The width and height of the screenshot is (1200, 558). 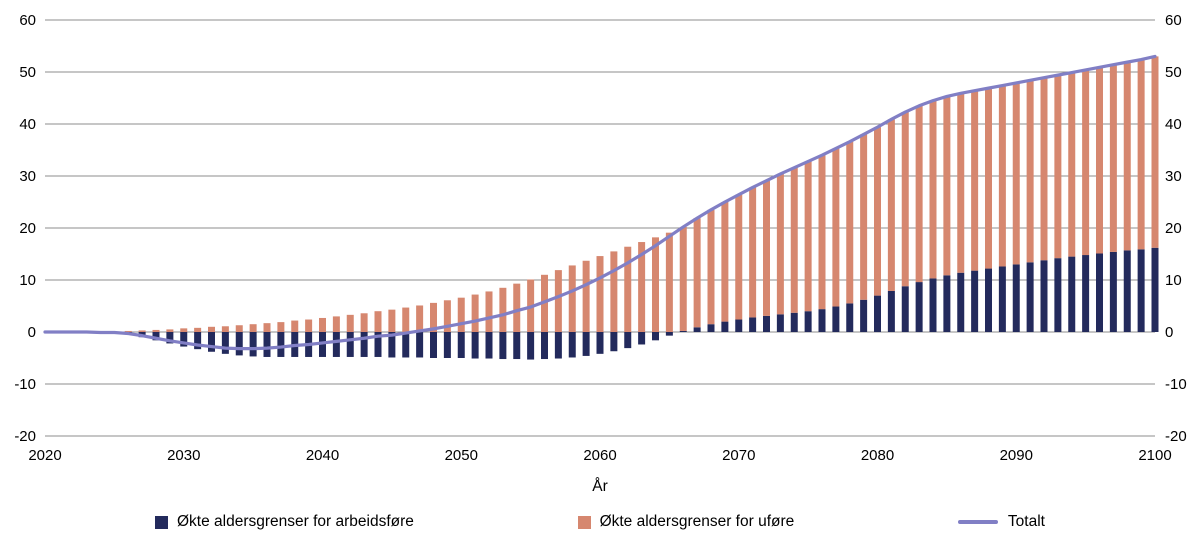 What do you see at coordinates (584, 522) in the screenshot?
I see `legend-swatch-ufore-icon` at bounding box center [584, 522].